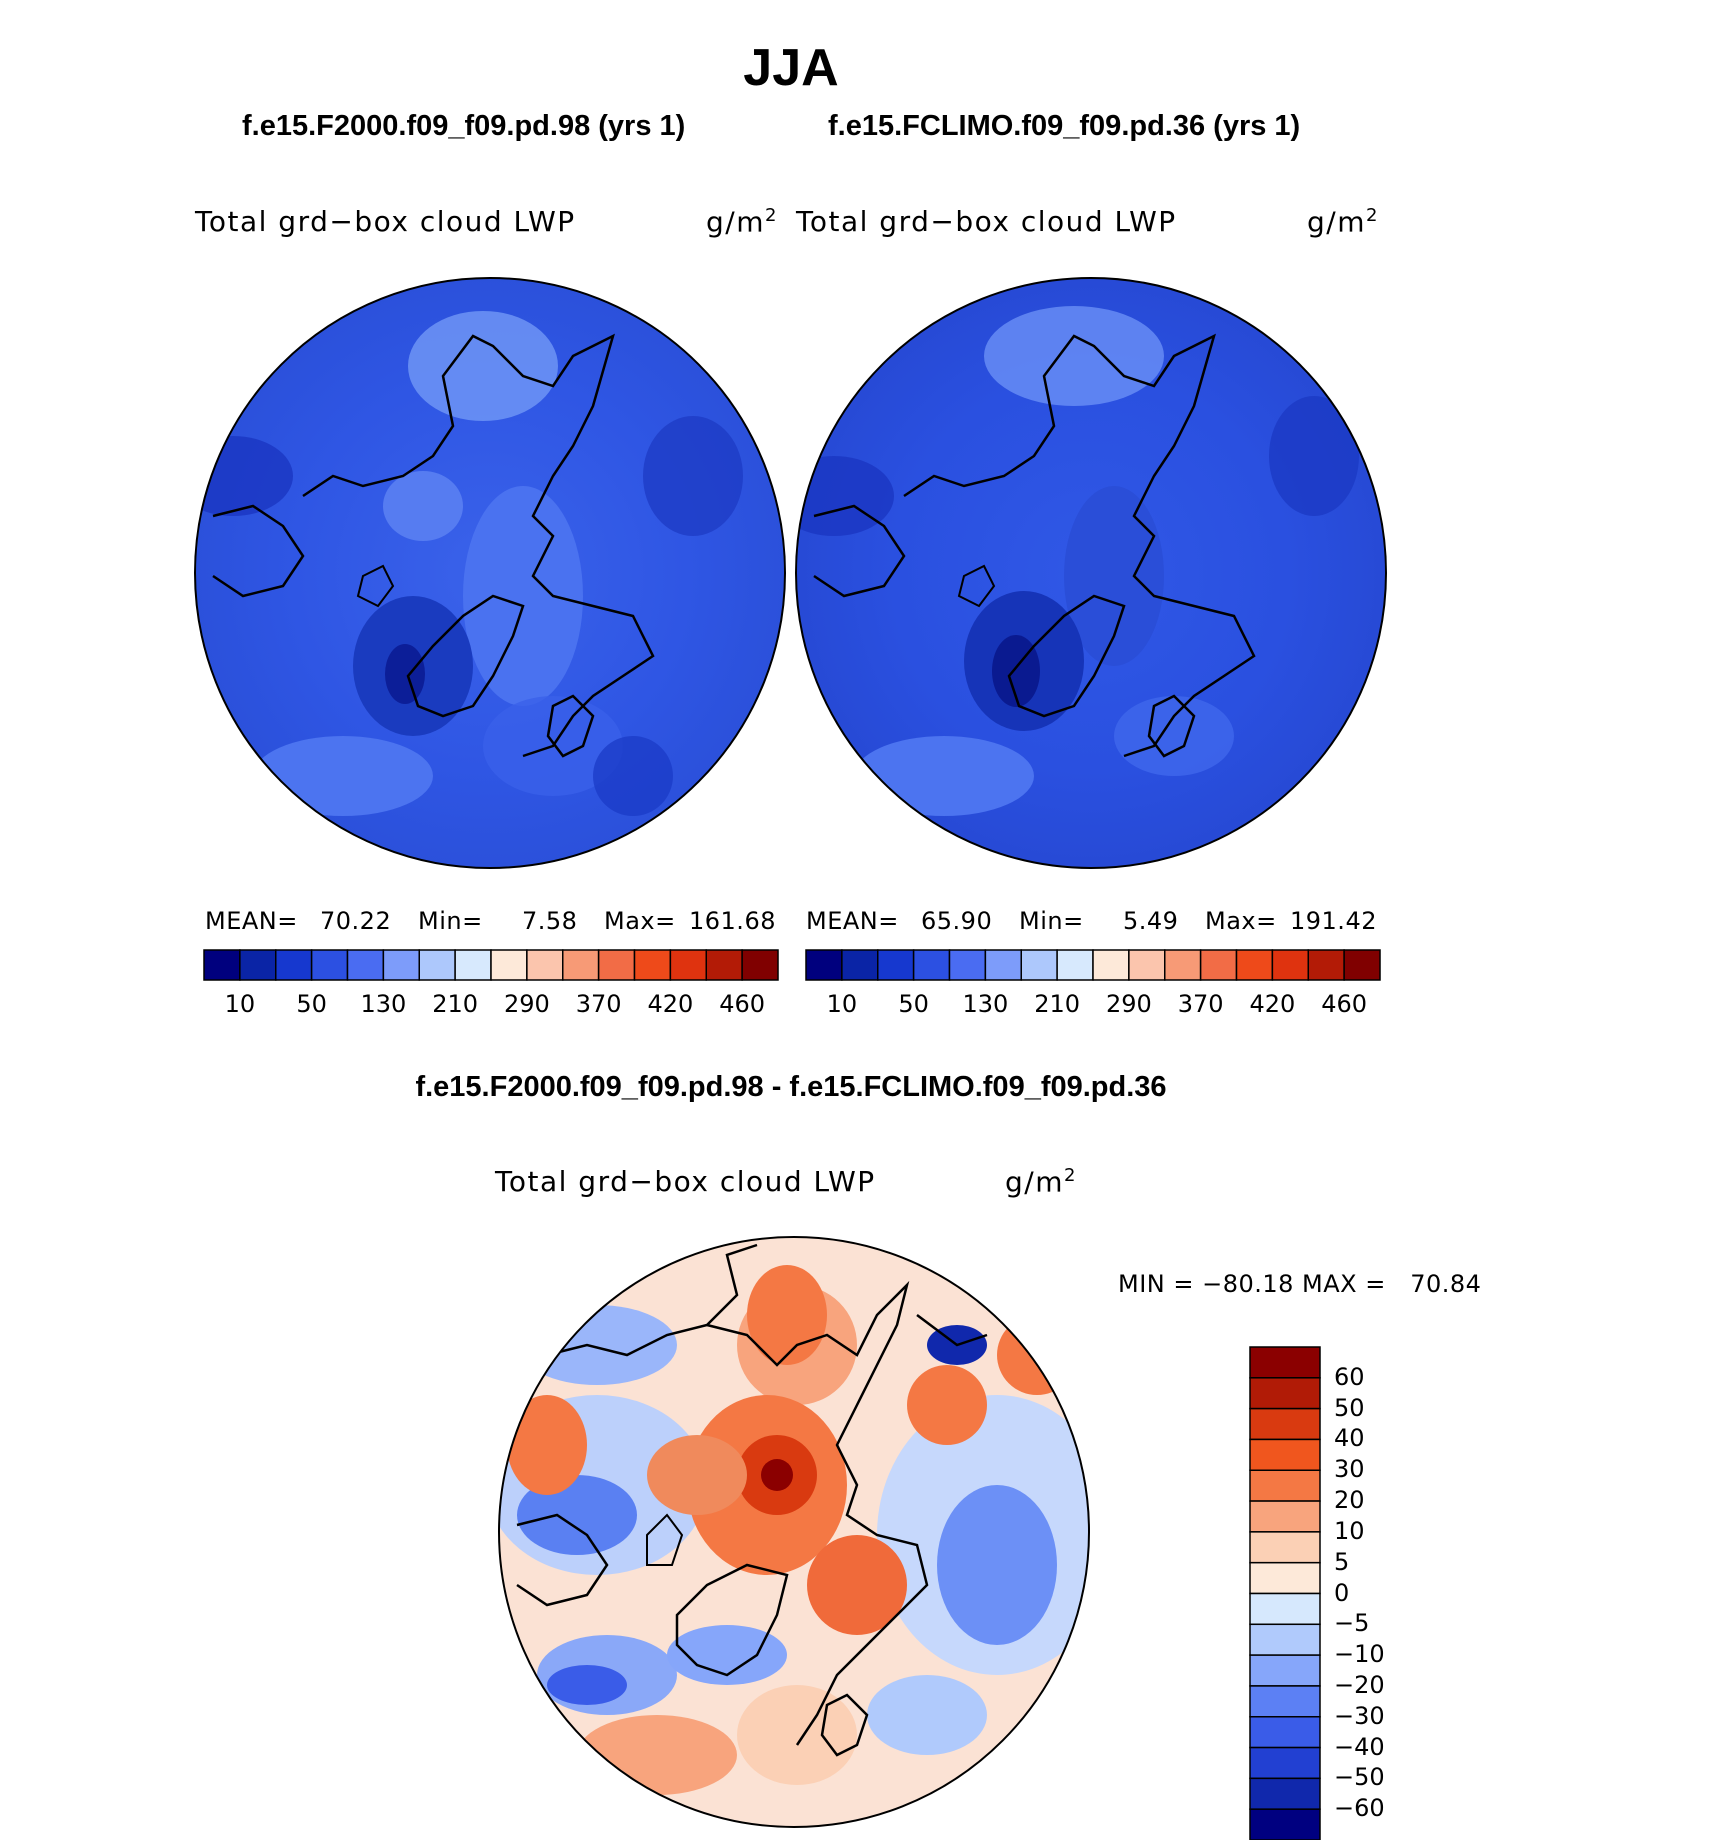 This screenshot has width=1710, height=1840. What do you see at coordinates (1394, 1593) in the screenshot?
I see `difference-colorbar-ticks: 60 50 40 30 20 10 5 0 −5 −10 −20 −30 −40 −50 −60` at bounding box center [1394, 1593].